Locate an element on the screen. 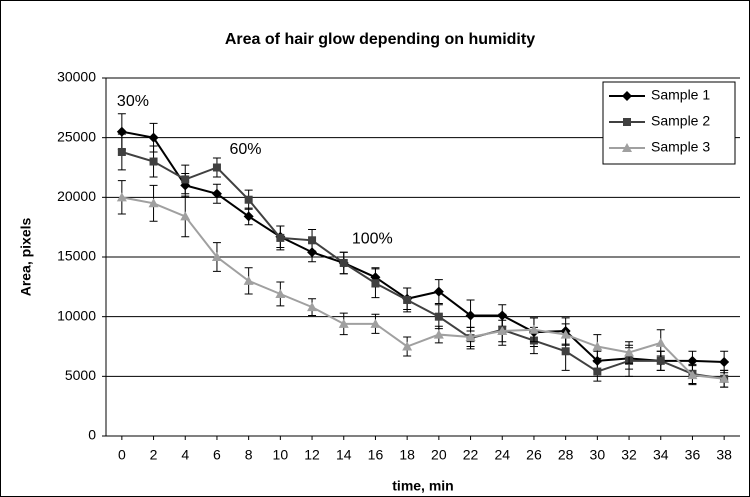 The height and width of the screenshot is (497, 750). chart-title: Area of hair glow depending on humidity is located at coordinates (380, 39).